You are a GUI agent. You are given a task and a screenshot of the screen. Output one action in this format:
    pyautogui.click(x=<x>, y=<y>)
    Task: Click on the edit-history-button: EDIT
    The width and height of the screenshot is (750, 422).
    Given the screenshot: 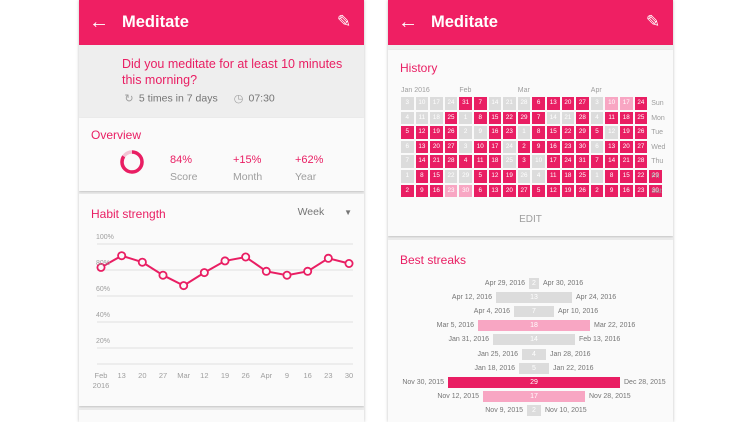 What is the action you would take?
    pyautogui.click(x=530, y=219)
    